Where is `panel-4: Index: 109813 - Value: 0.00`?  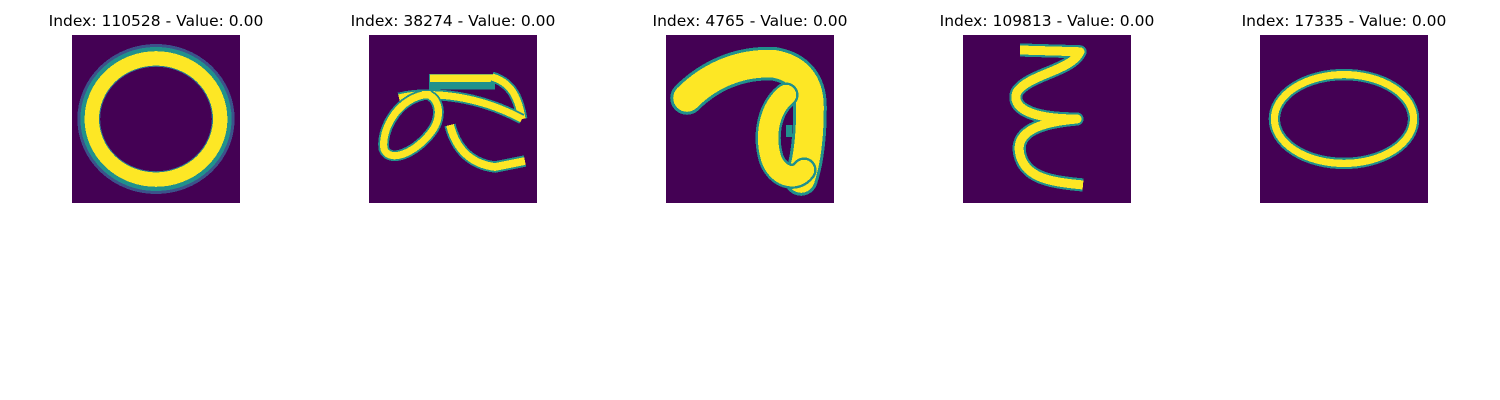 panel-4: Index: 109813 - Value: 0.00 is located at coordinates (1047, 105).